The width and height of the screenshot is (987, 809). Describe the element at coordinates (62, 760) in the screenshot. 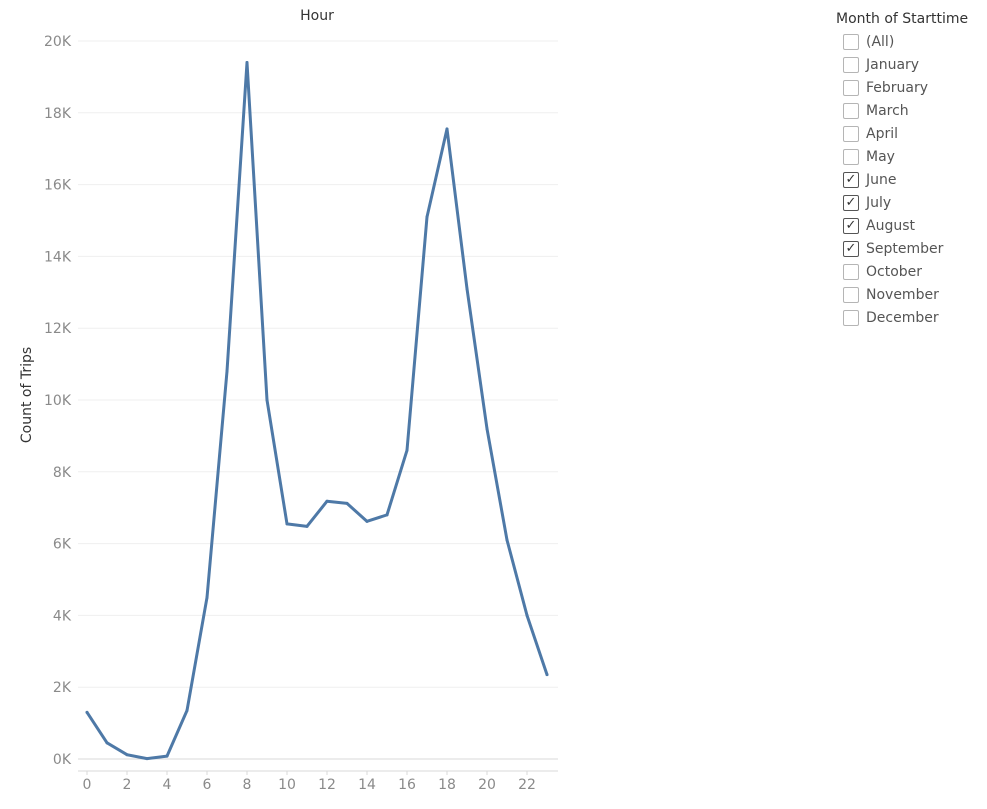

I see `y-tick-label: 0K` at that location.